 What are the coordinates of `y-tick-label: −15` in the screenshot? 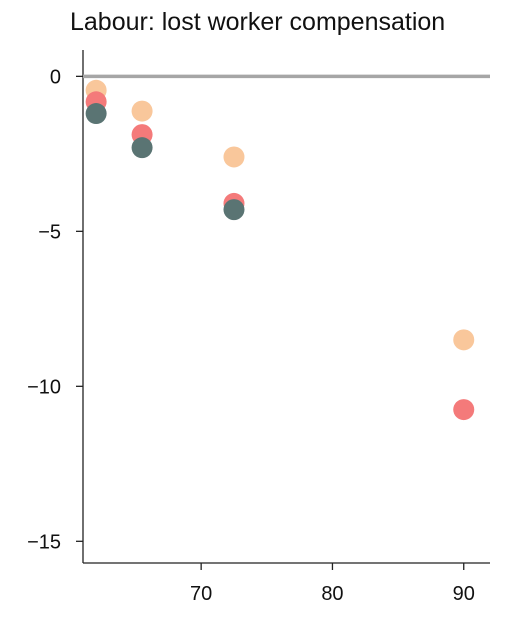 It's located at (44, 542).